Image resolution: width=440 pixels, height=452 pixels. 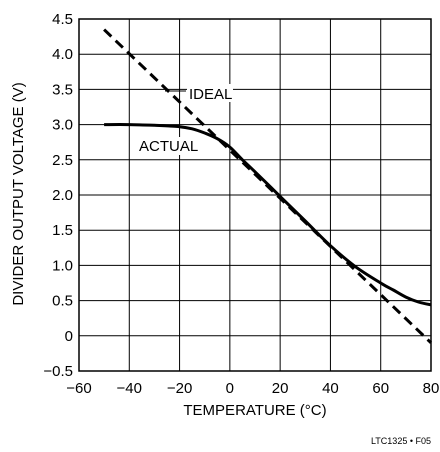 I want to click on y-tick-label: 3.0, so click(x=62, y=125).